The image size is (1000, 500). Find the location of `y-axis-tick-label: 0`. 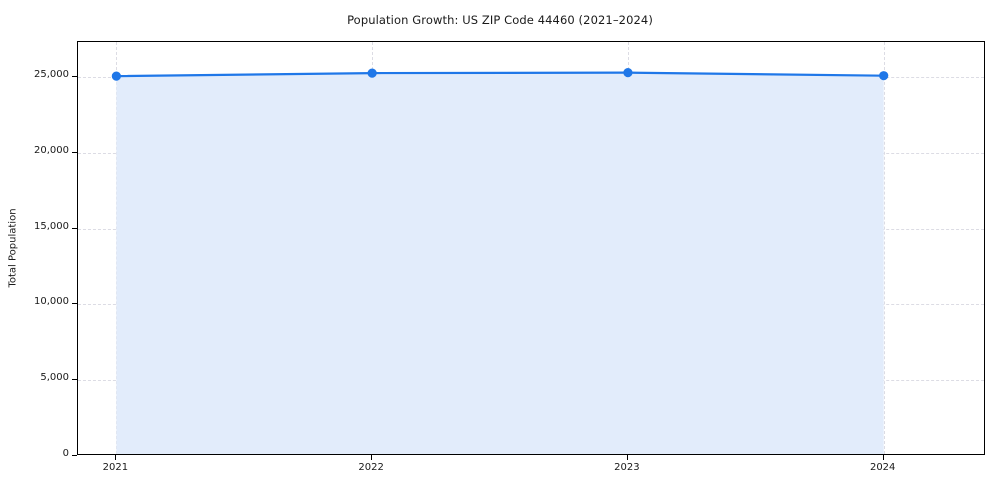

y-axis-tick-label: 0 is located at coordinates (65, 453).